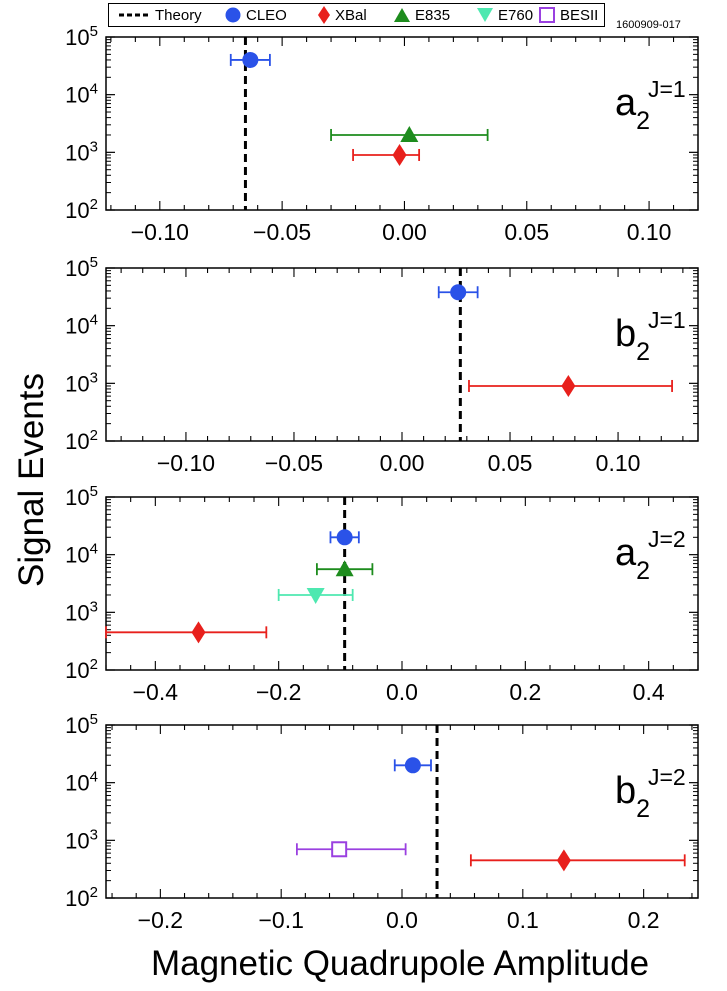 The height and width of the screenshot is (991, 727). I want to click on legend-item-e835: E835, so click(421, 15).